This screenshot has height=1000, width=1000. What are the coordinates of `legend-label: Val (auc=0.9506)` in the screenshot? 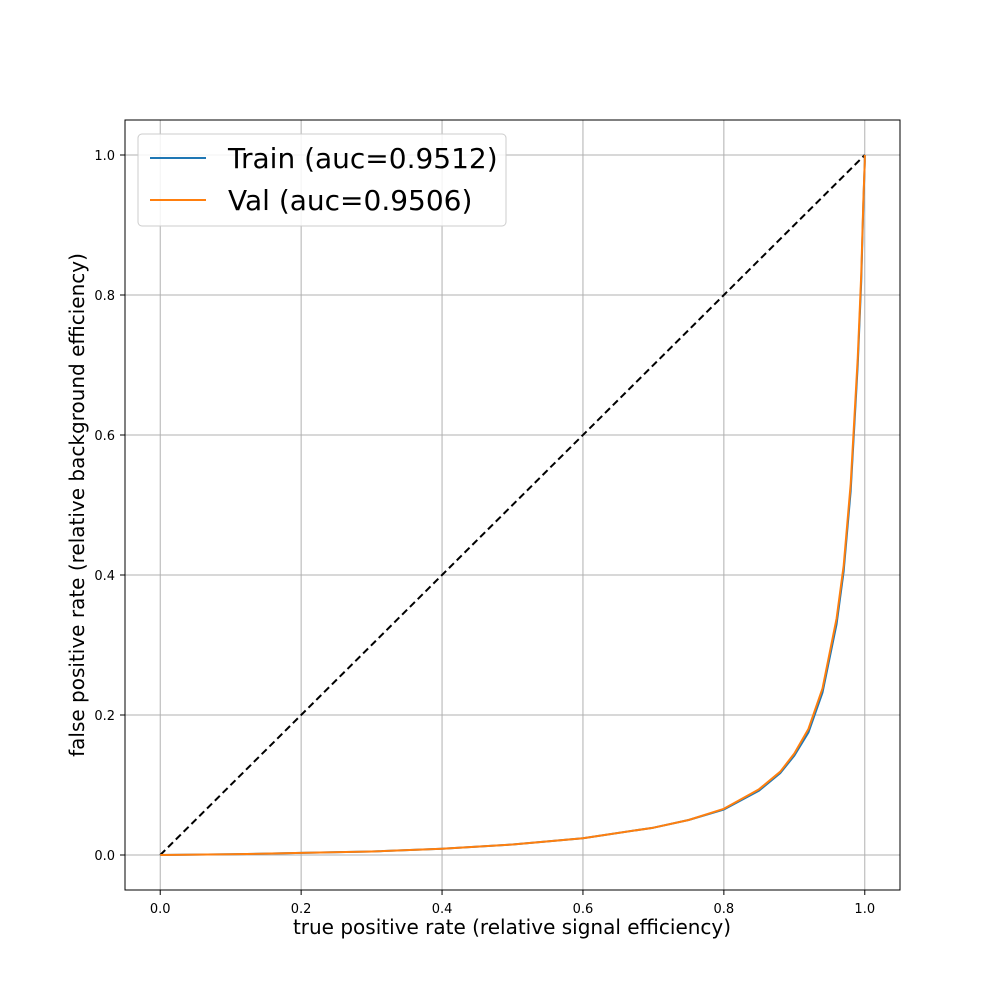 It's located at (350, 200).